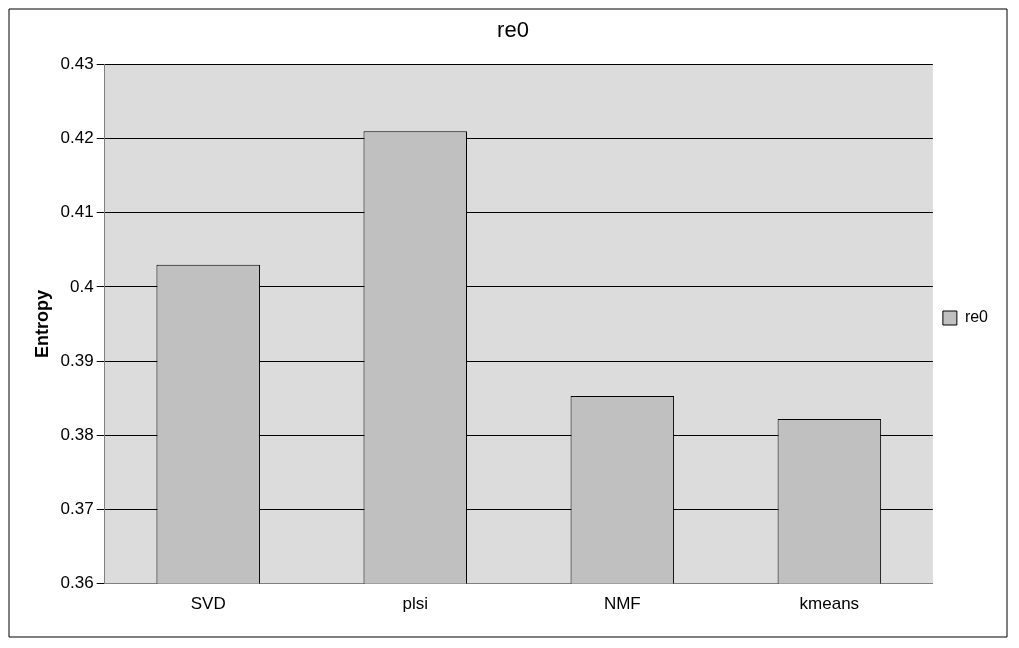 Image resolution: width=1019 pixels, height=648 pixels. What do you see at coordinates (415, 604) in the screenshot?
I see `x-tick-label: plsi` at bounding box center [415, 604].